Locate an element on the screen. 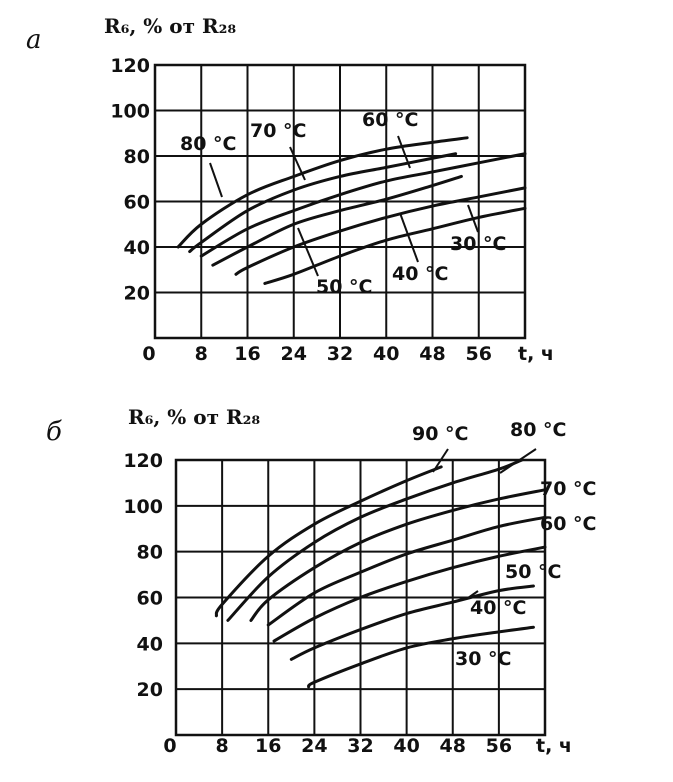  series-annotation: 90 °C is located at coordinates (440, 434).